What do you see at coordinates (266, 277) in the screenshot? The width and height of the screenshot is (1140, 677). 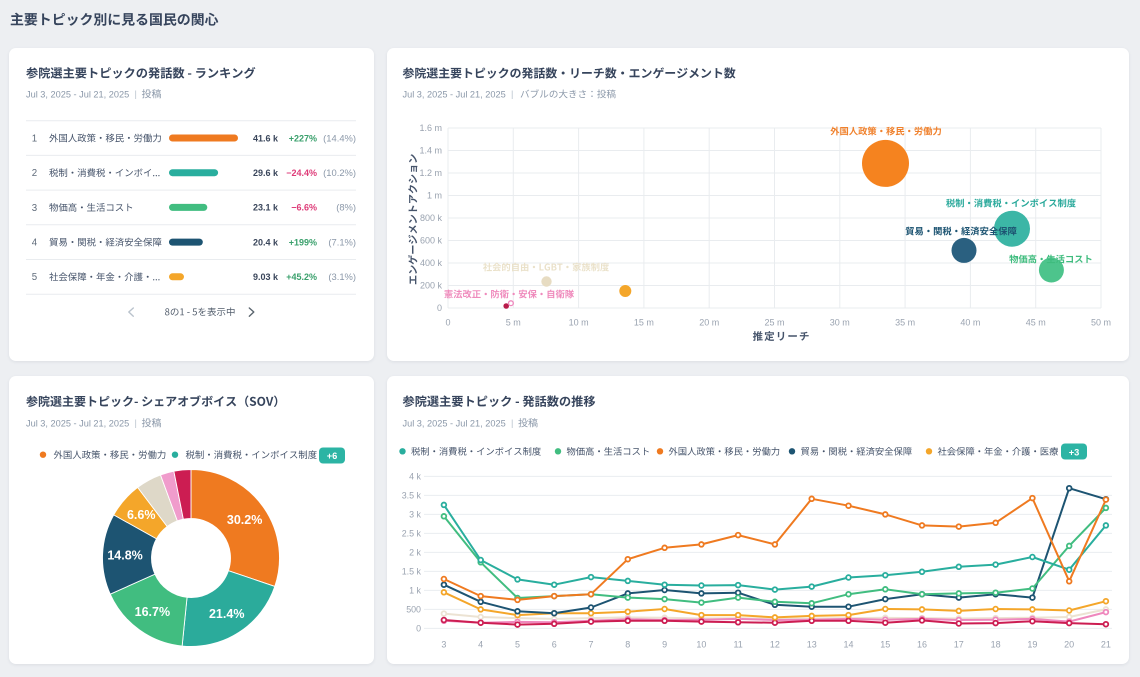 I see `svg-text: 9.03 k` at bounding box center [266, 277].